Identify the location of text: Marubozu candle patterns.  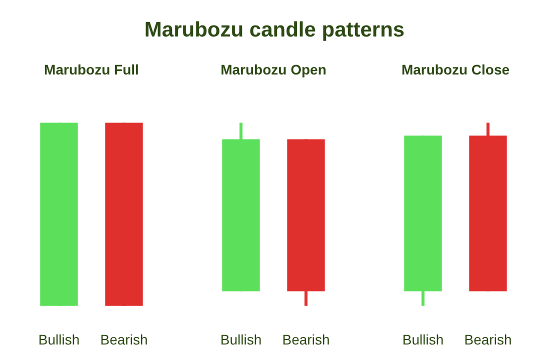
(274, 30).